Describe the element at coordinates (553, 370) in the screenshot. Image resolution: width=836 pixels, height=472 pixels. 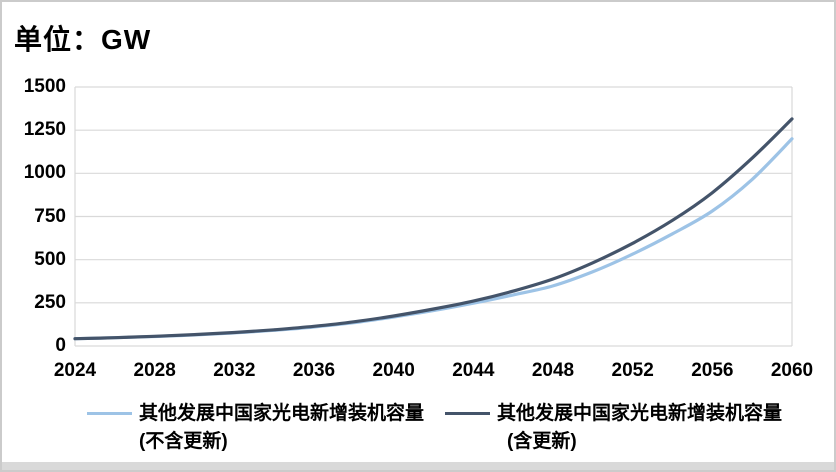
I see `x-tick-label: 2048` at that location.